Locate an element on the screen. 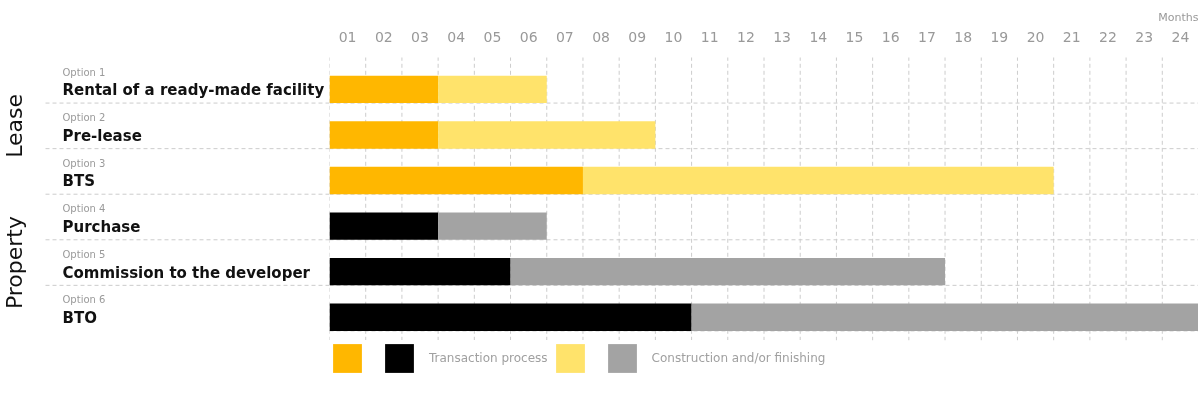 The width and height of the screenshot is (1200, 404). x-tick-label: 10 is located at coordinates (673, 36).